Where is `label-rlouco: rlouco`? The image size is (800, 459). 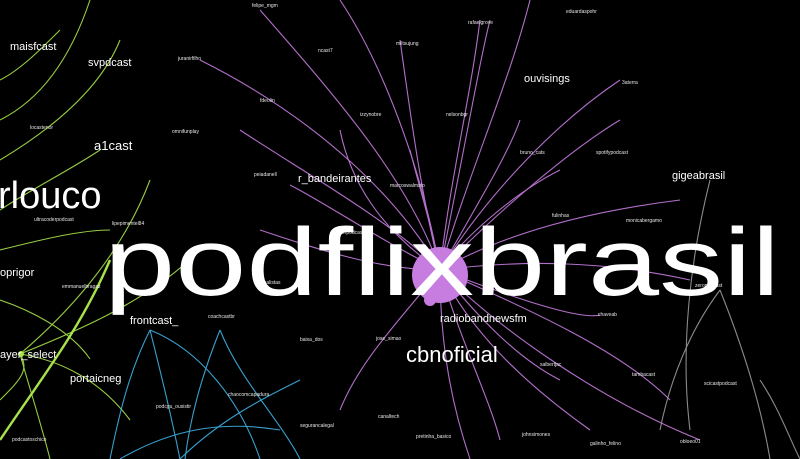 label-rlouco: rlouco is located at coordinates (51, 196).